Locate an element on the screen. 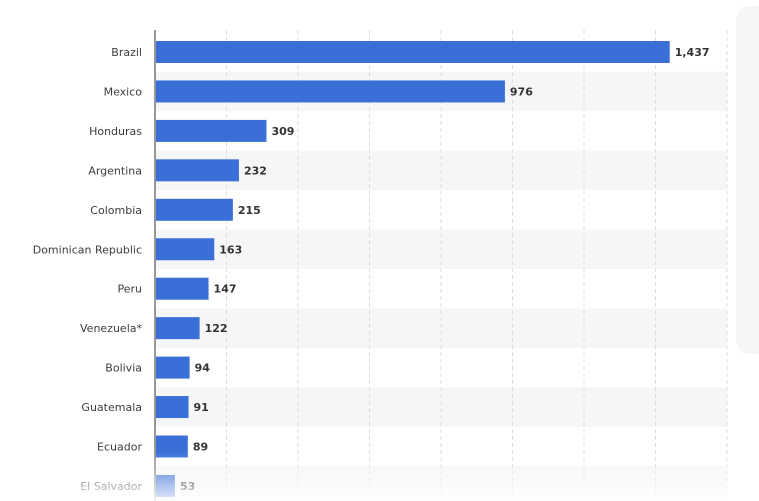 The height and width of the screenshot is (501, 759). category-label: El Salvador is located at coordinates (111, 486).